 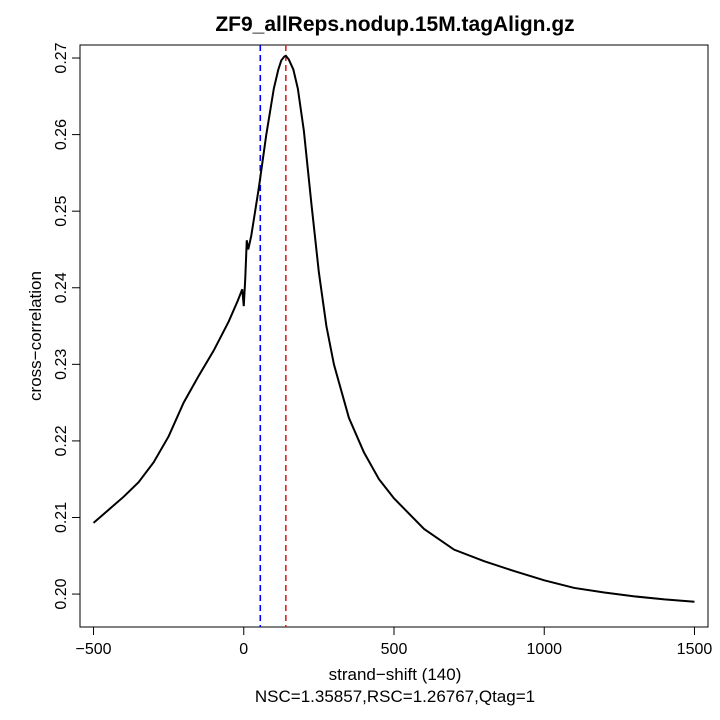 What do you see at coordinates (394, 649) in the screenshot?
I see `x-tick-label: 500` at bounding box center [394, 649].